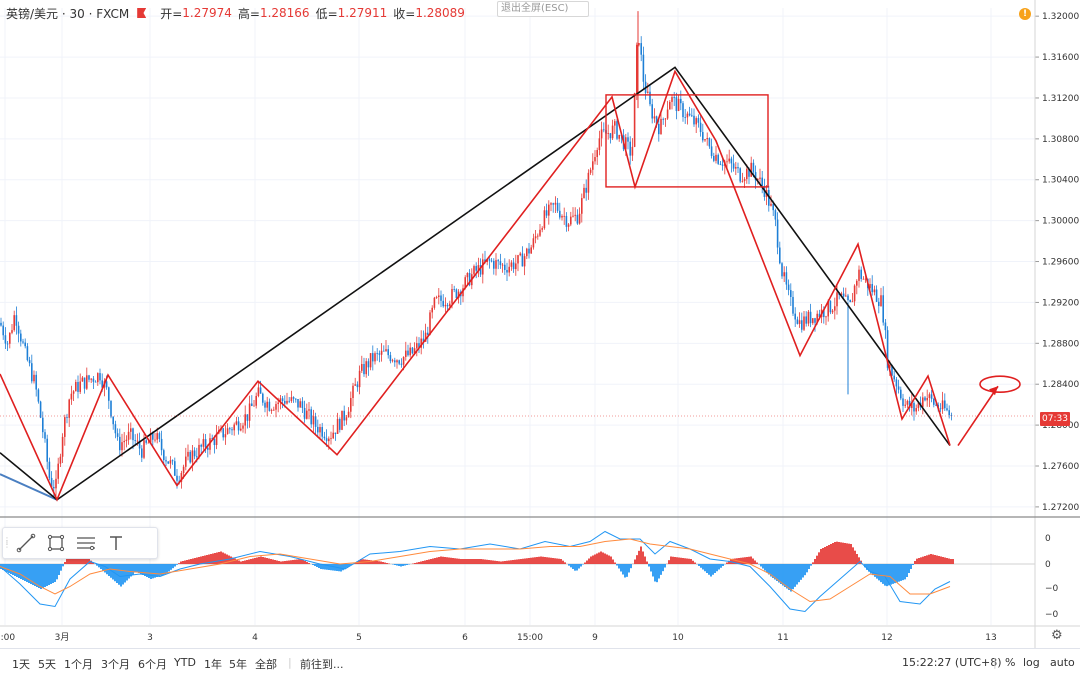 This screenshot has width=1080, height=676. What do you see at coordinates (115, 664) in the screenshot?
I see `timeframe-3m: 3个月` at bounding box center [115, 664].